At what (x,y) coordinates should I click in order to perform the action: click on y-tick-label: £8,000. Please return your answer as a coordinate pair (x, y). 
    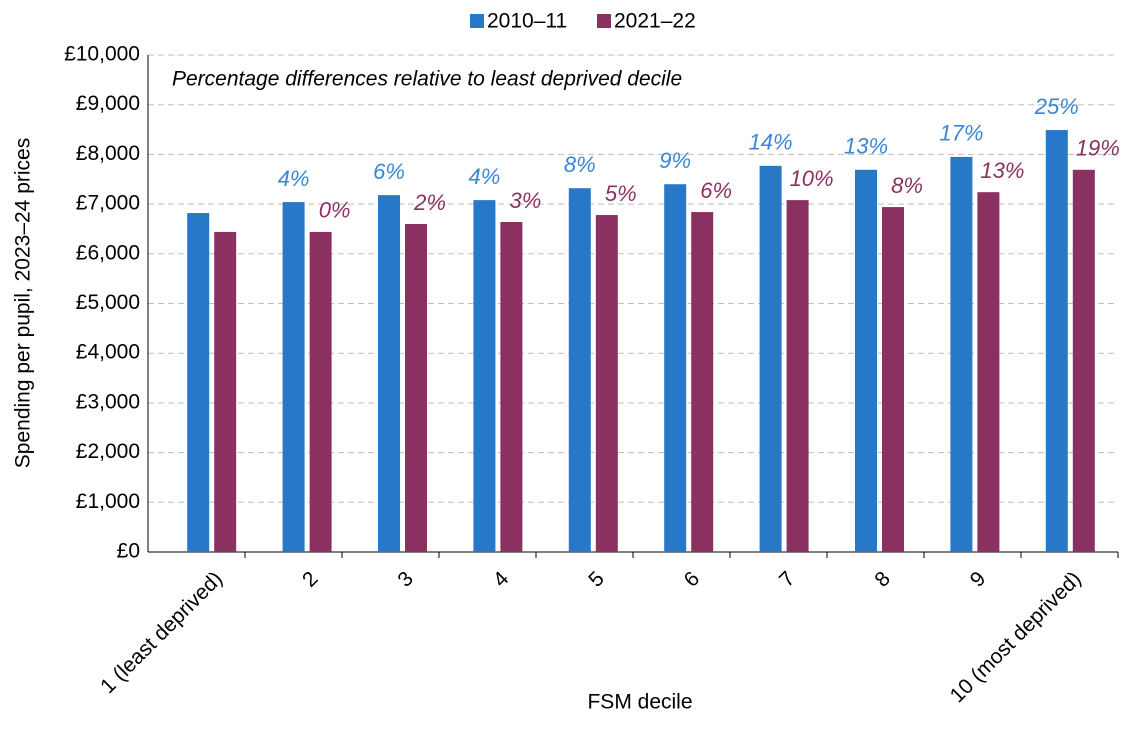
    Looking at the image, I should click on (108, 153).